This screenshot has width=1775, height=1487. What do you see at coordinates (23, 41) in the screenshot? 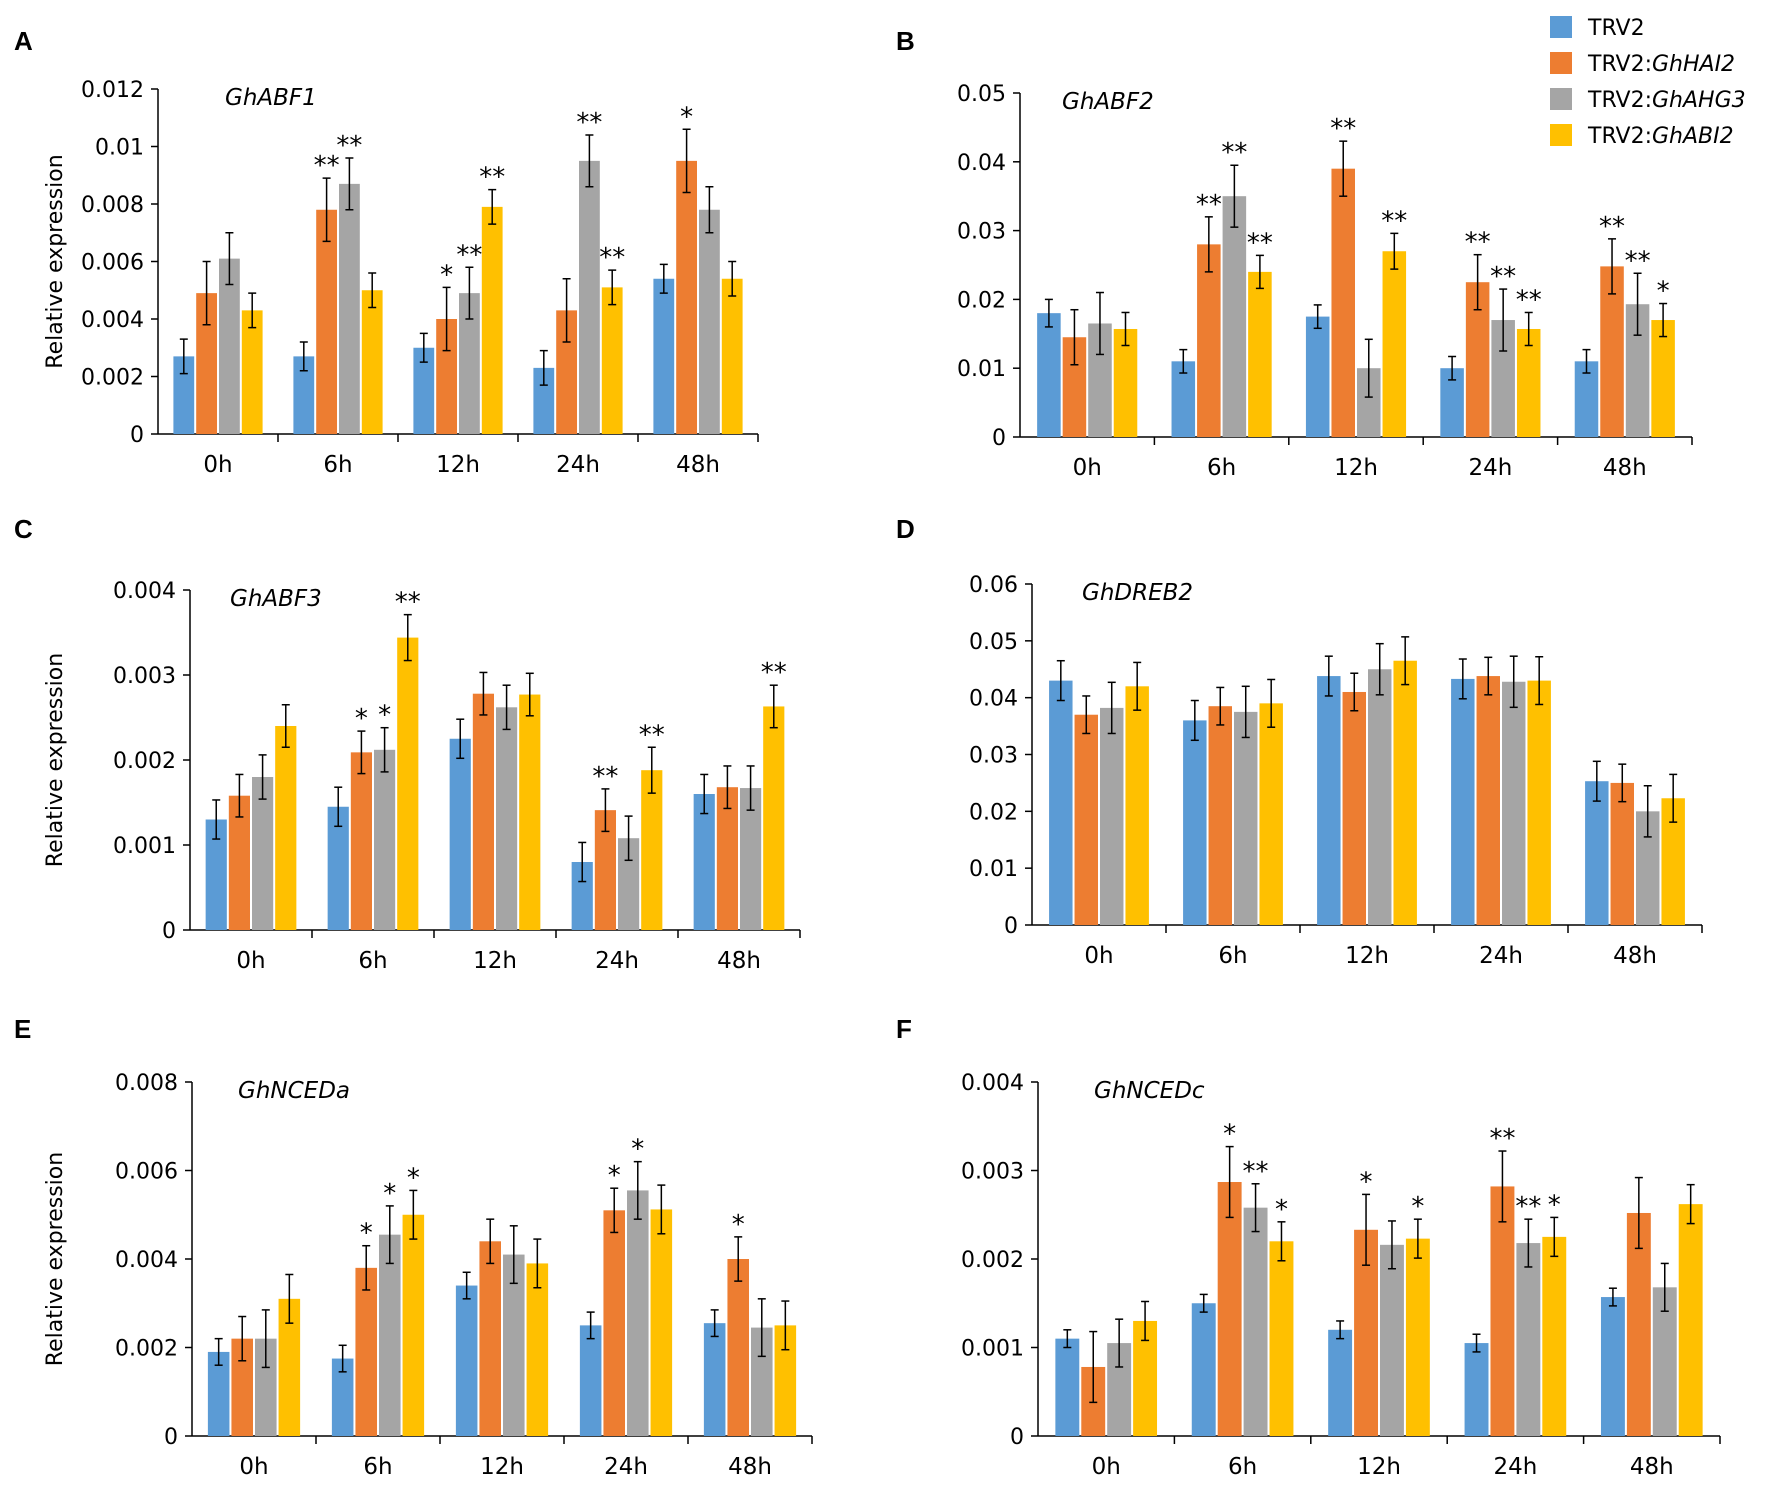
I see `panel-letter: A` at bounding box center [23, 41].